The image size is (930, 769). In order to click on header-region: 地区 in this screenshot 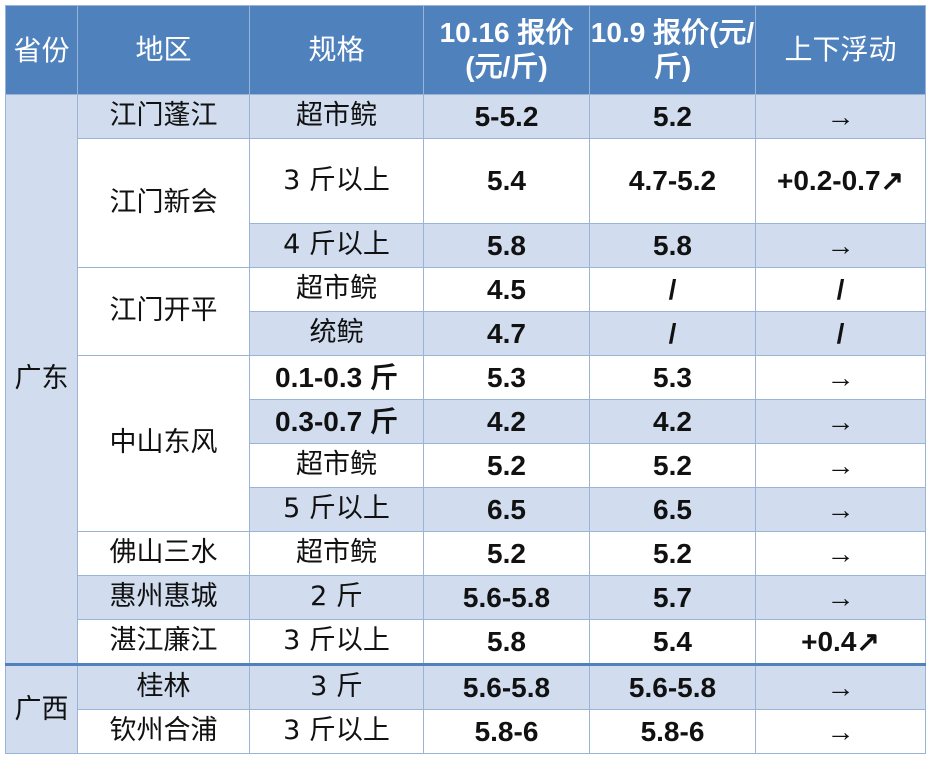, I will do `click(163, 50)`.